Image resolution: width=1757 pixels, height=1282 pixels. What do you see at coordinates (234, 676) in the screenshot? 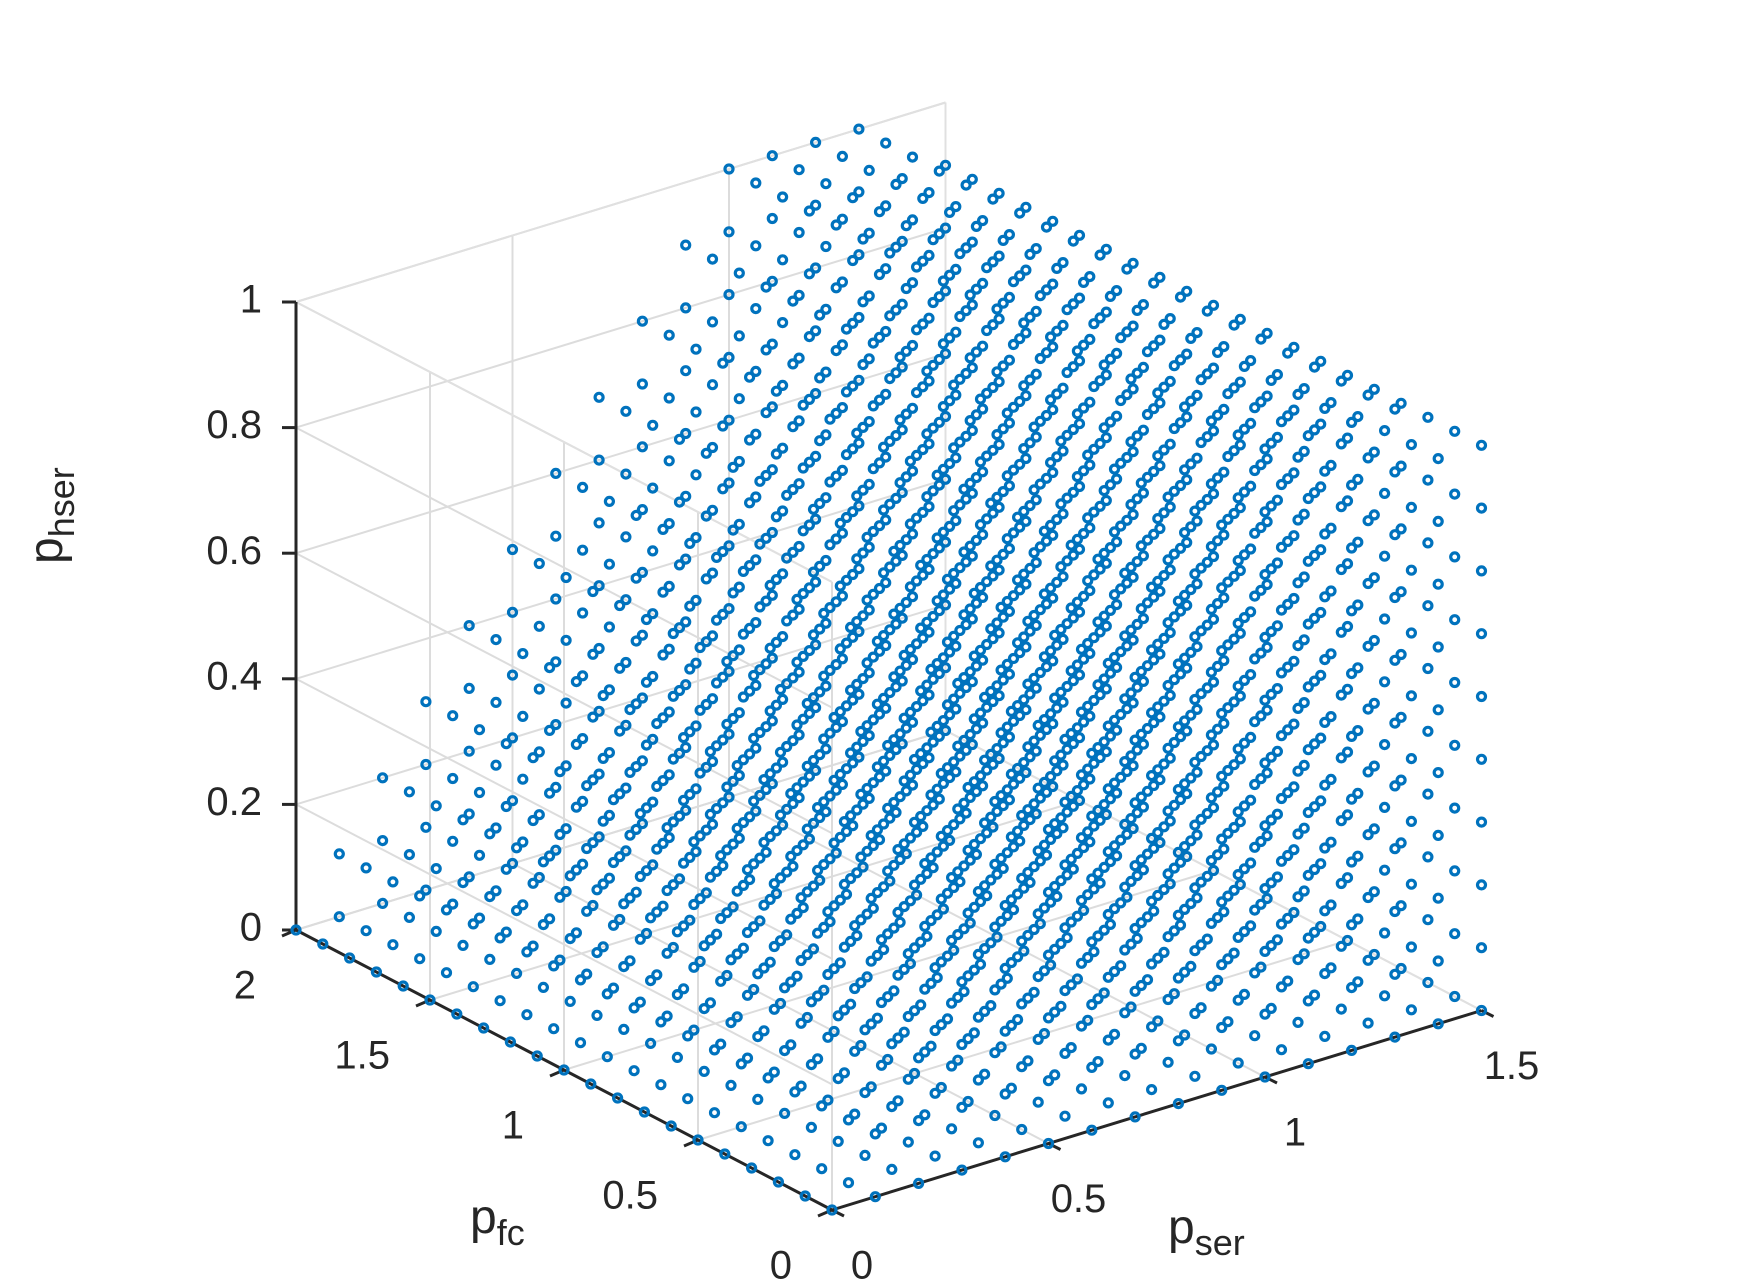
I see `z-tick-label-2: 0.4` at bounding box center [234, 676].